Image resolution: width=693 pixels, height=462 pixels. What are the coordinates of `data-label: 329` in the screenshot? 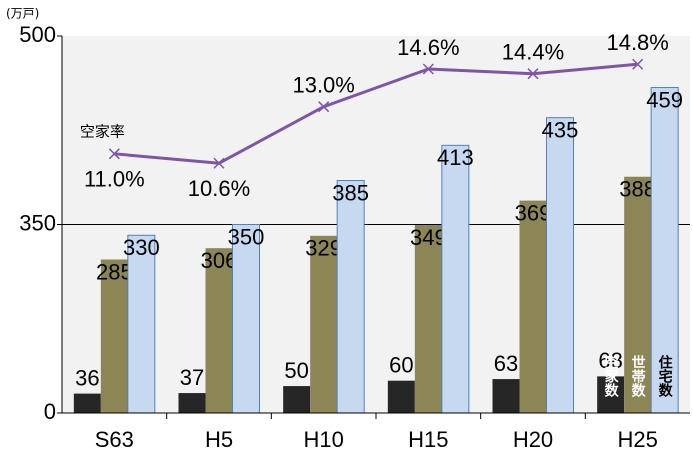 It's located at (323, 248).